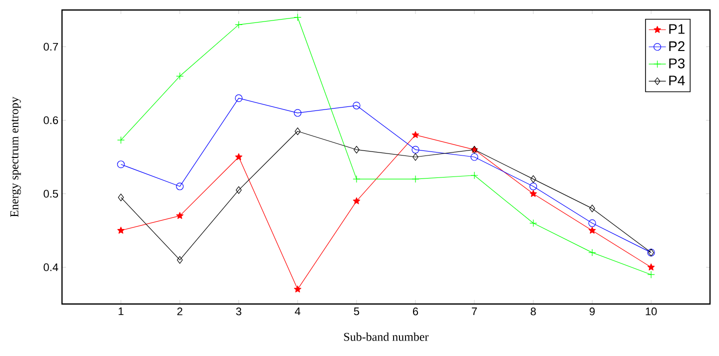 The height and width of the screenshot is (356, 719). Describe the element at coordinates (239, 312) in the screenshot. I see `x-tick-label: 3` at that location.